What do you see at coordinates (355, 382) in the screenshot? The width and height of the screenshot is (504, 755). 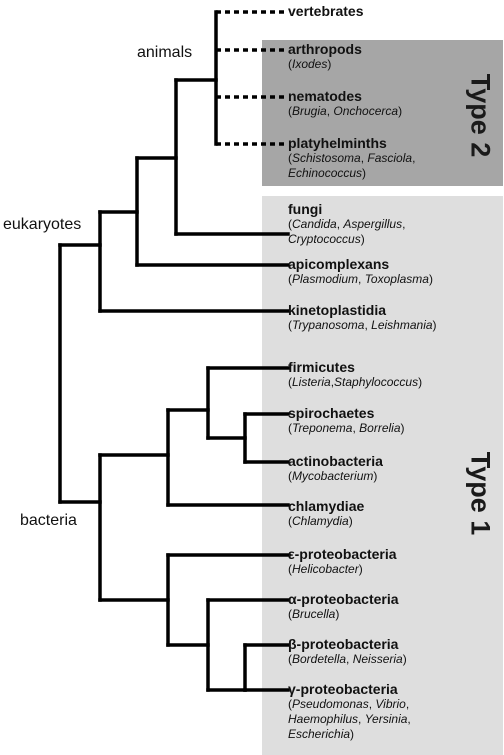 I see `taxon-examples: (Listeria,Staphylococcus)` at bounding box center [355, 382].